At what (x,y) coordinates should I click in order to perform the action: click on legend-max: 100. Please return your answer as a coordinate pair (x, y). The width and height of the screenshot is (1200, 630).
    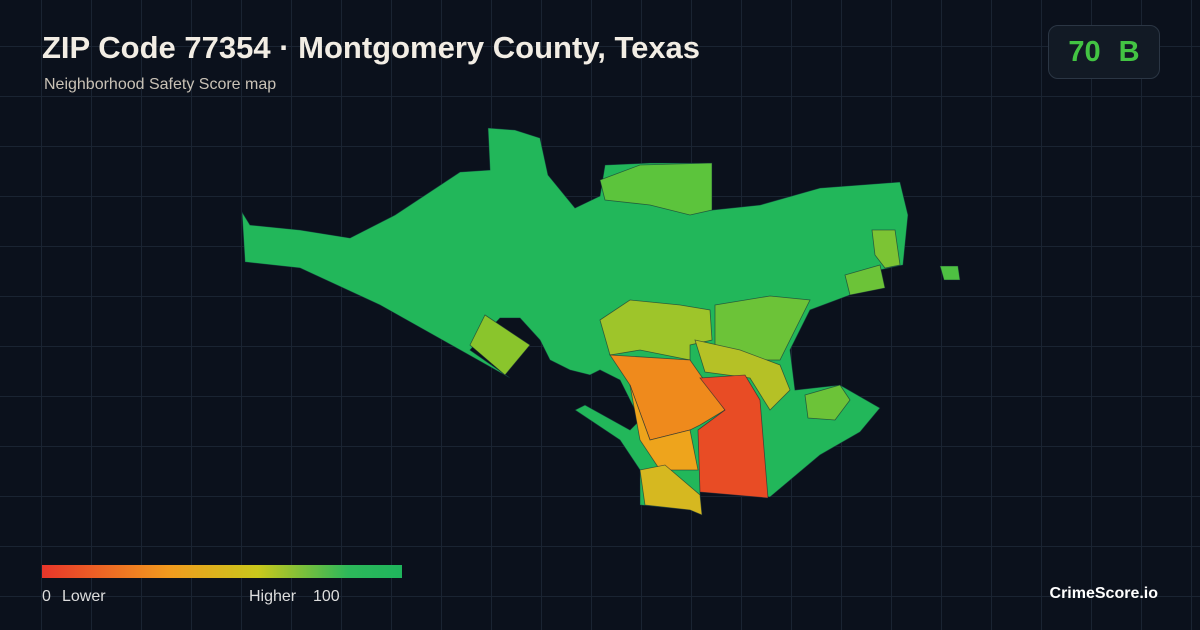
    Looking at the image, I should click on (326, 596).